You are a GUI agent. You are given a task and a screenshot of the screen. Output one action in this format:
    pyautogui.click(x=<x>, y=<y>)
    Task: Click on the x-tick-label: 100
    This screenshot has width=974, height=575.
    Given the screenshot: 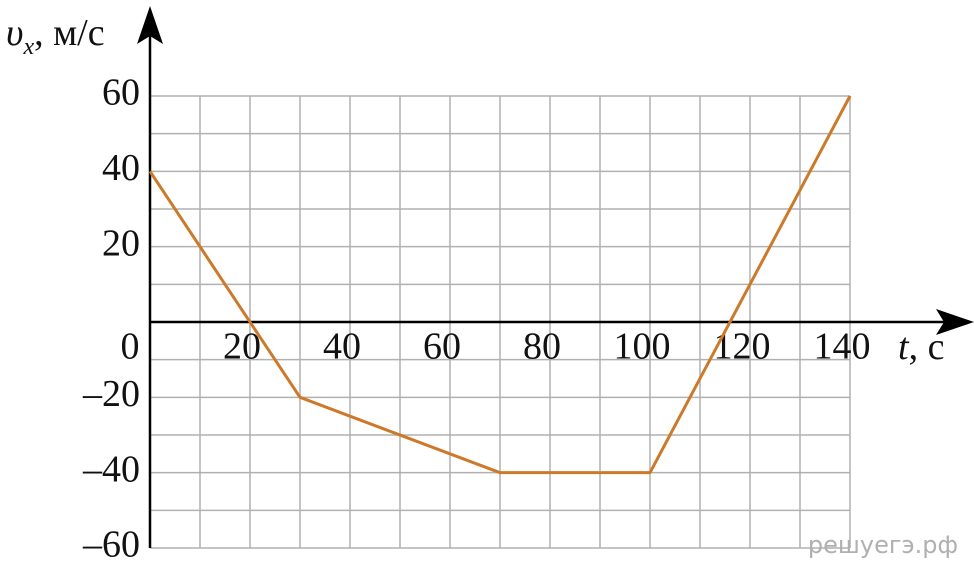 What is the action you would take?
    pyautogui.click(x=642, y=347)
    